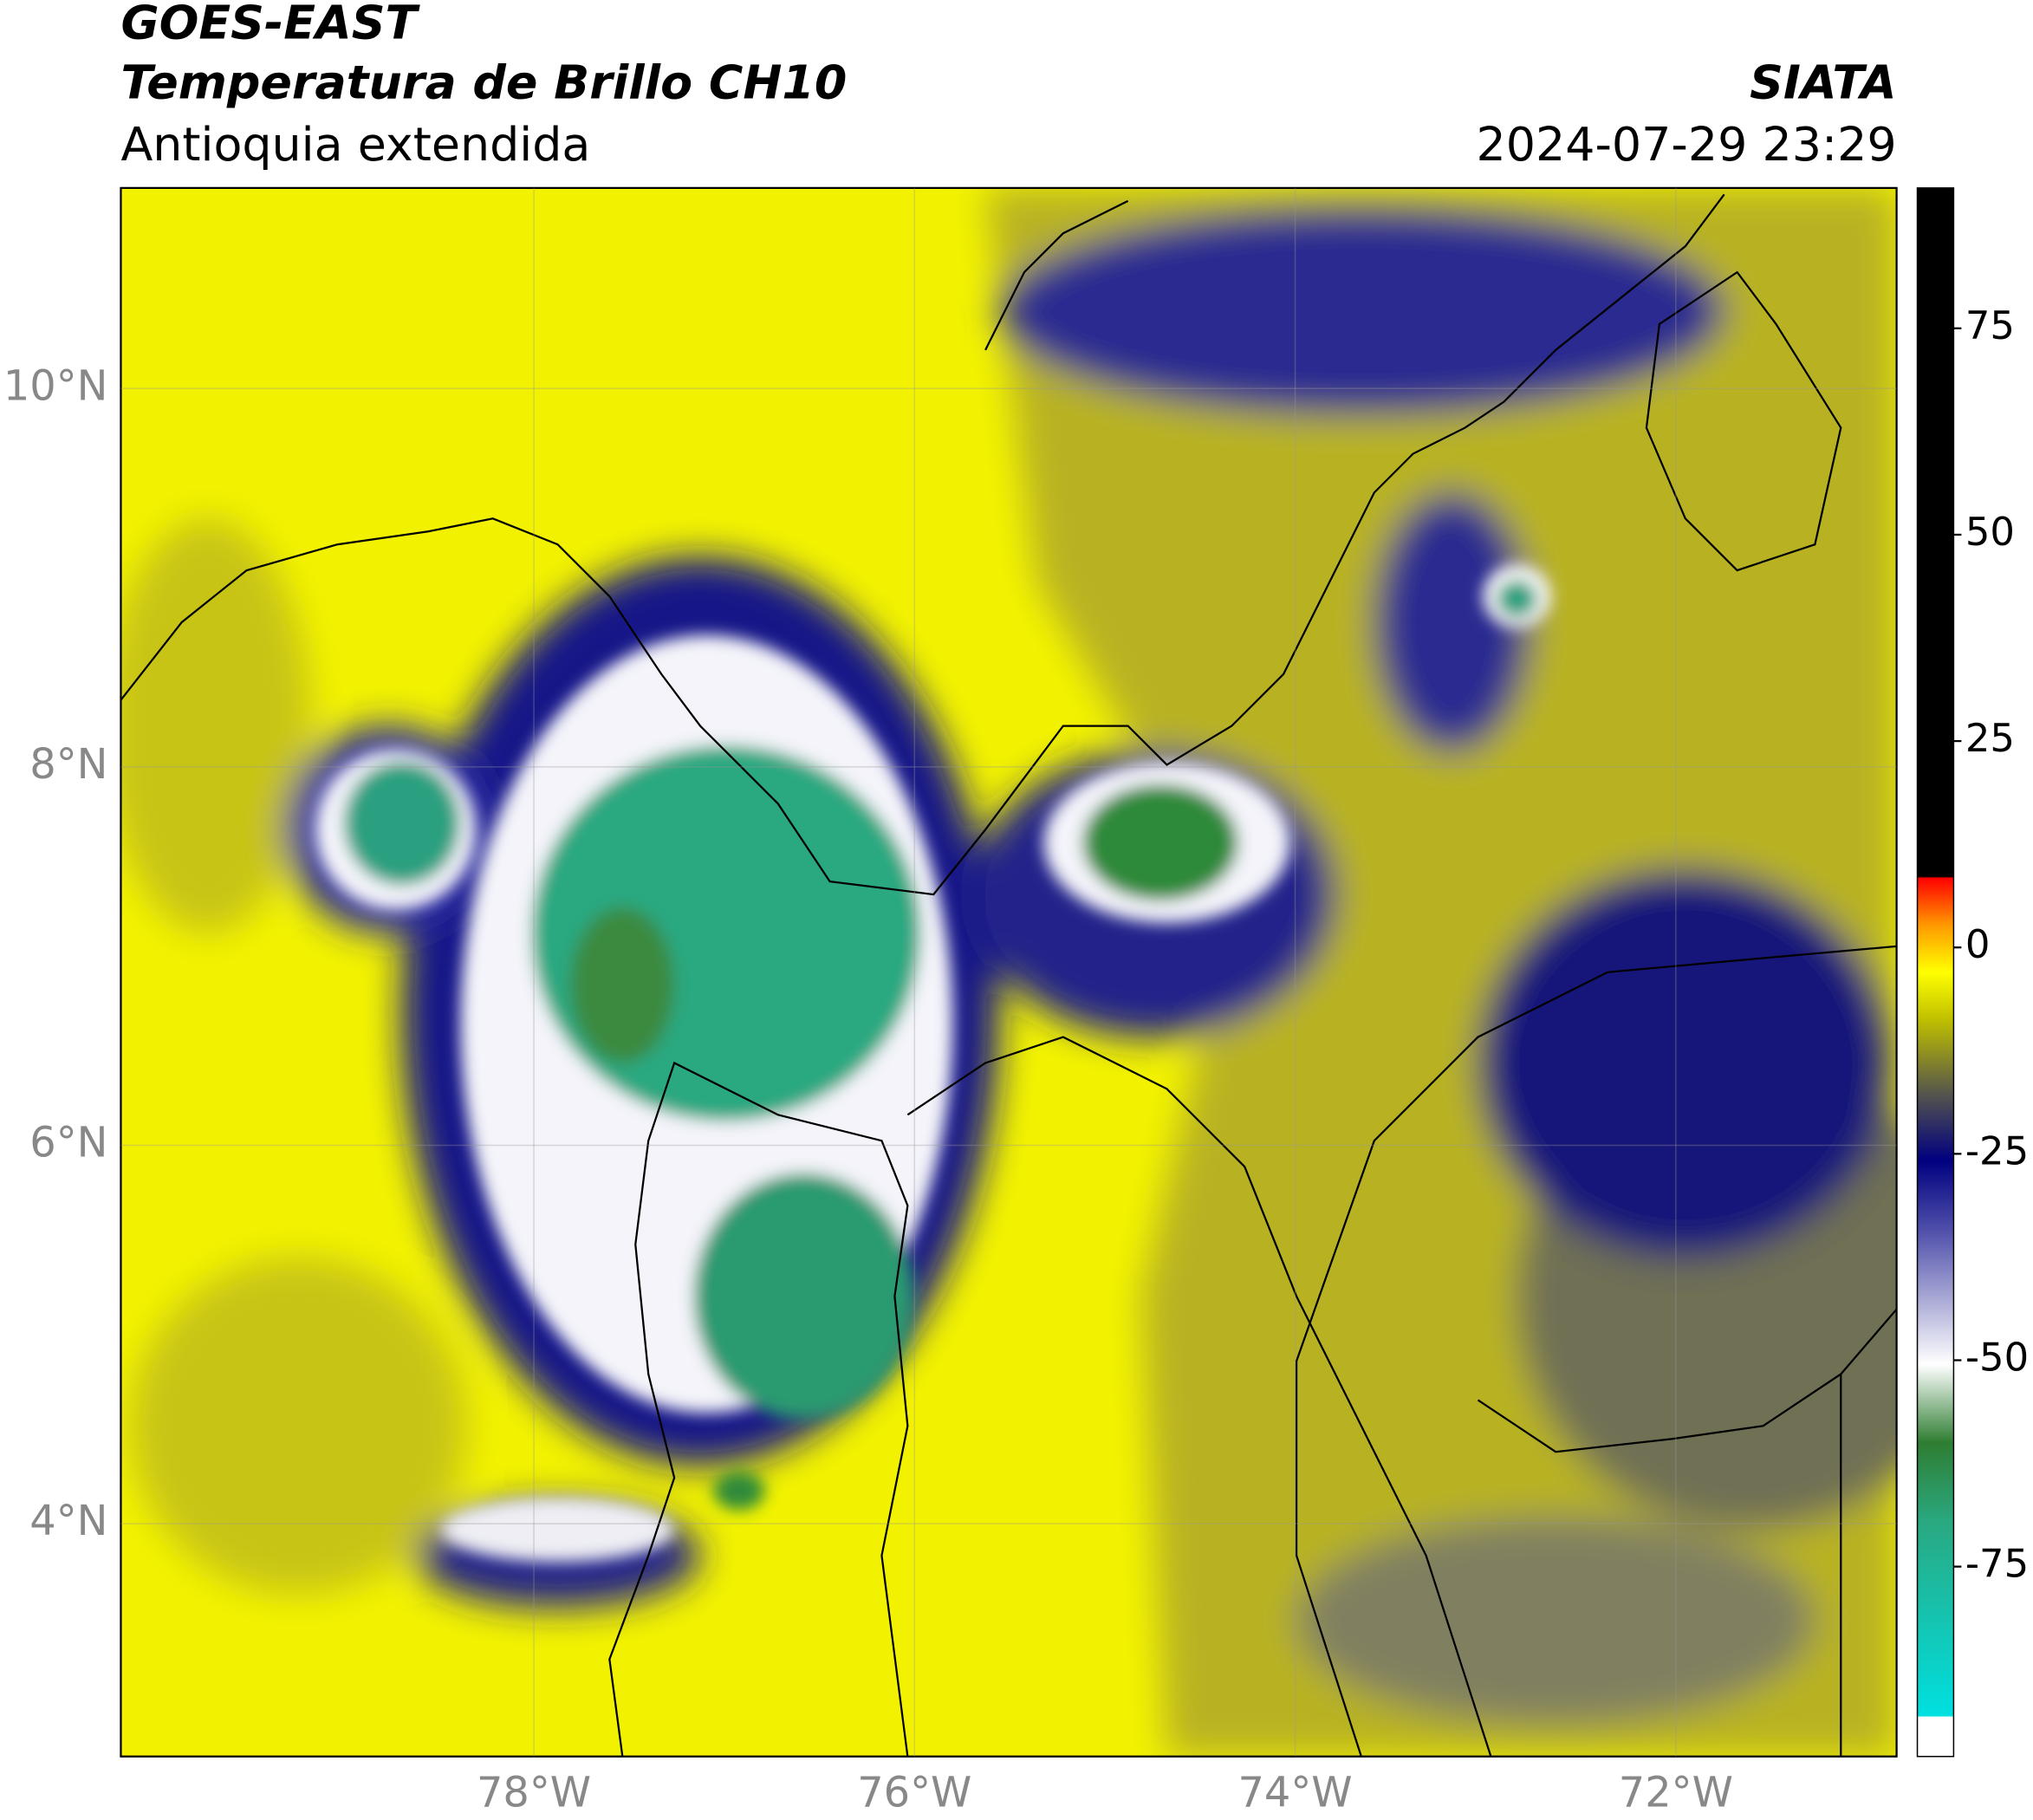  I want to click on colorbar-tick-label: 0, so click(1978, 944).